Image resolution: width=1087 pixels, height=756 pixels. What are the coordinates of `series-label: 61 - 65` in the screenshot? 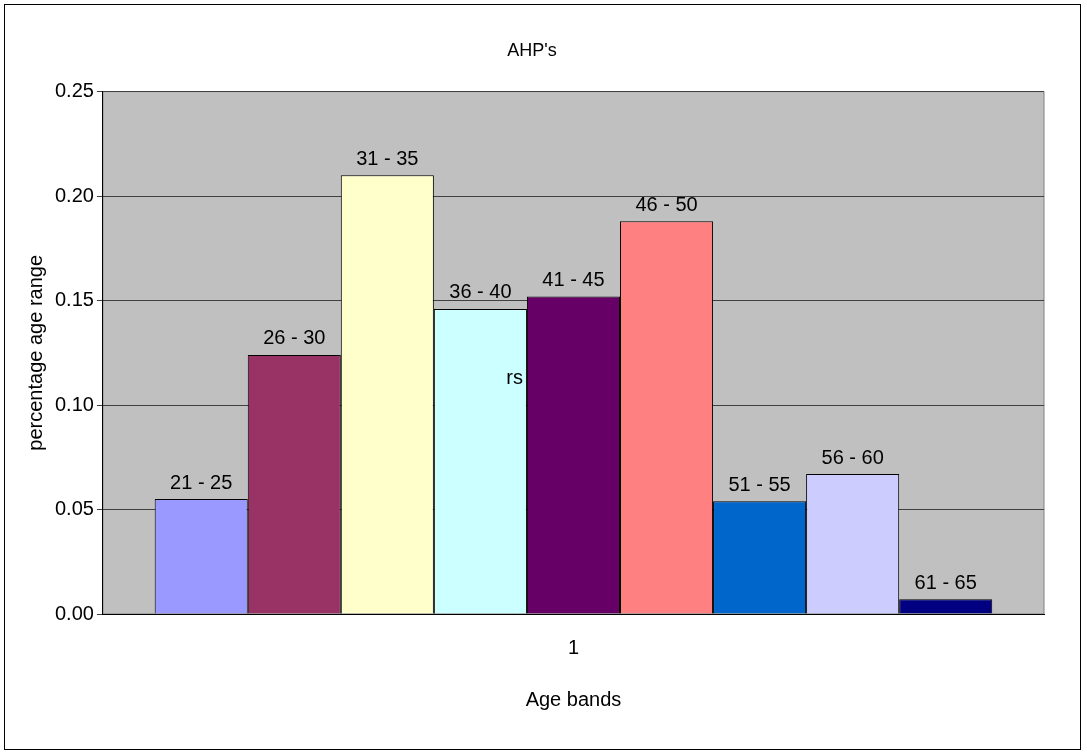 It's located at (945, 581).